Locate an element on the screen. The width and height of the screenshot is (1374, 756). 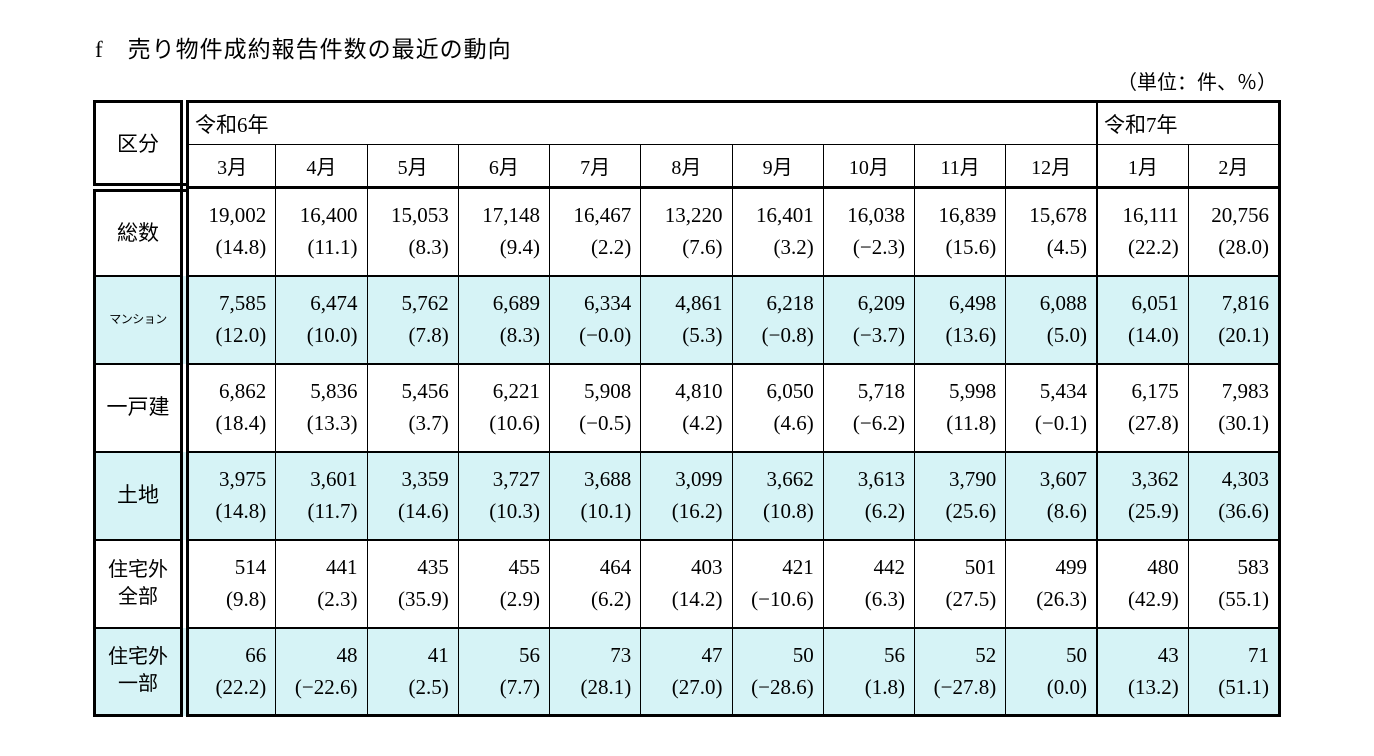
data-cell: 7,585 (12.0) is located at coordinates (229, 319).